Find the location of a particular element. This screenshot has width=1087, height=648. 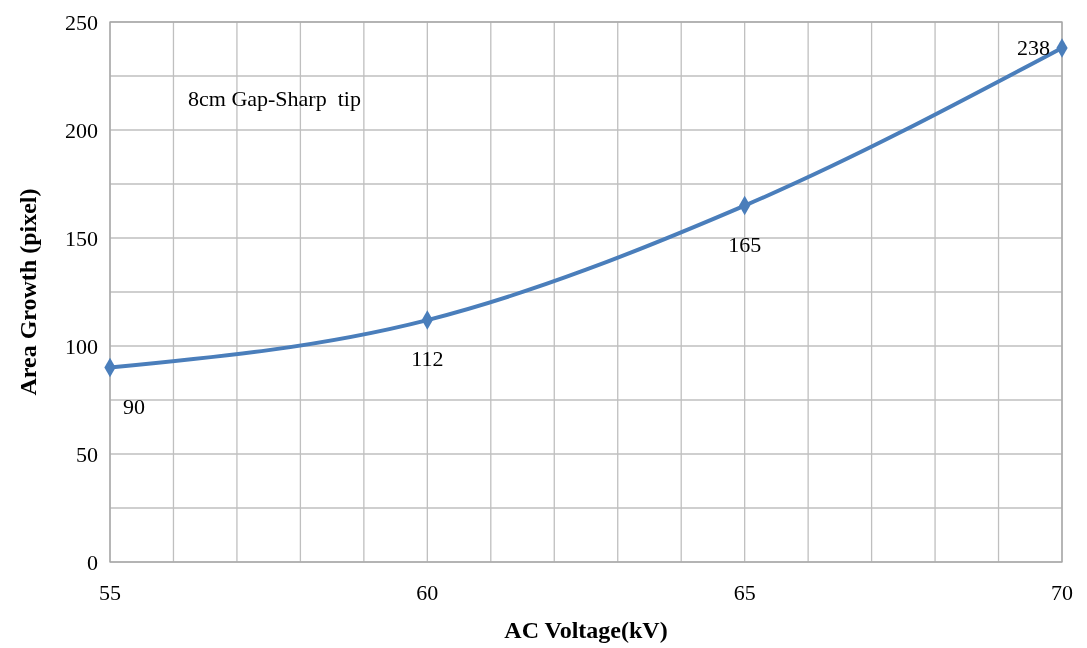

data-label: 90 is located at coordinates (134, 406).